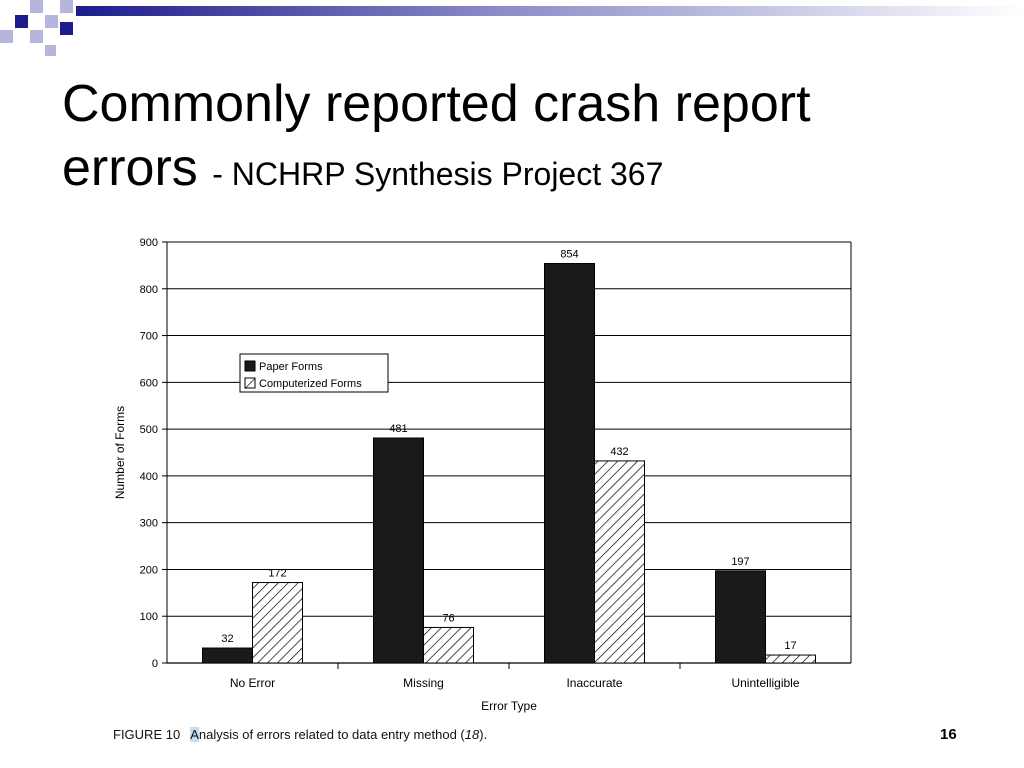  I want to click on legend-label: Computerized Forms, so click(310, 384).